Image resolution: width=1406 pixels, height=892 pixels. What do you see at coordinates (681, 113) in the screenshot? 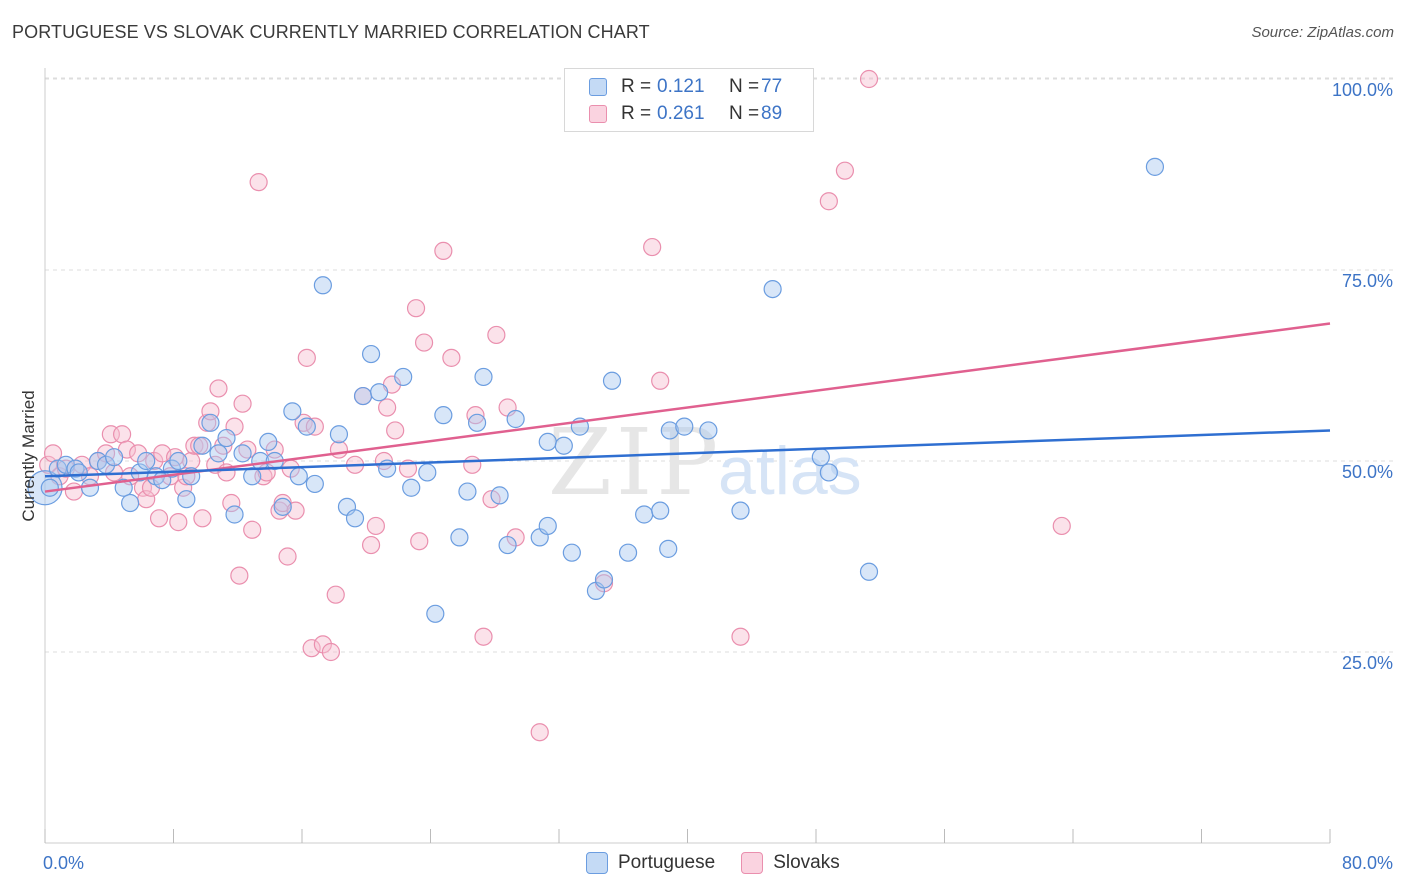
I see `legend-r-value: 0.261` at bounding box center [681, 113].